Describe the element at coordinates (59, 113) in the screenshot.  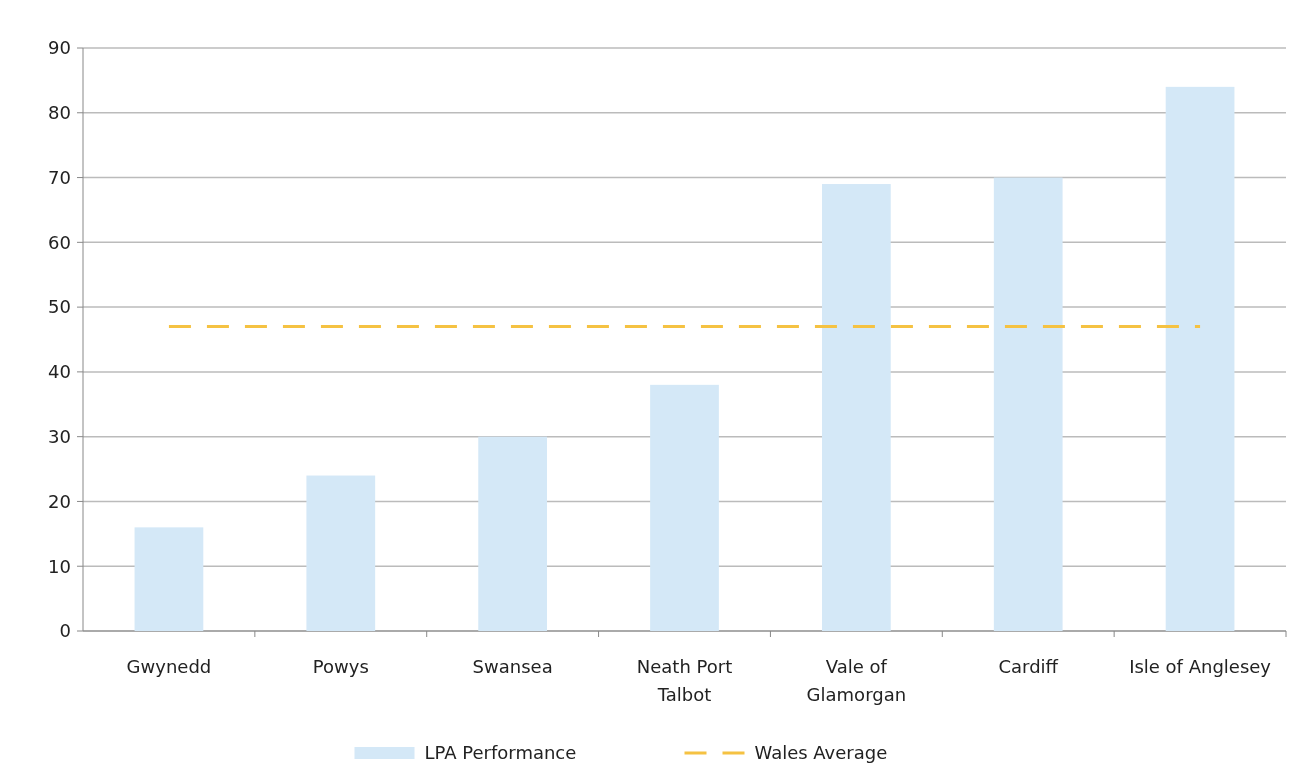
I see `y-tick-label: 80` at that location.